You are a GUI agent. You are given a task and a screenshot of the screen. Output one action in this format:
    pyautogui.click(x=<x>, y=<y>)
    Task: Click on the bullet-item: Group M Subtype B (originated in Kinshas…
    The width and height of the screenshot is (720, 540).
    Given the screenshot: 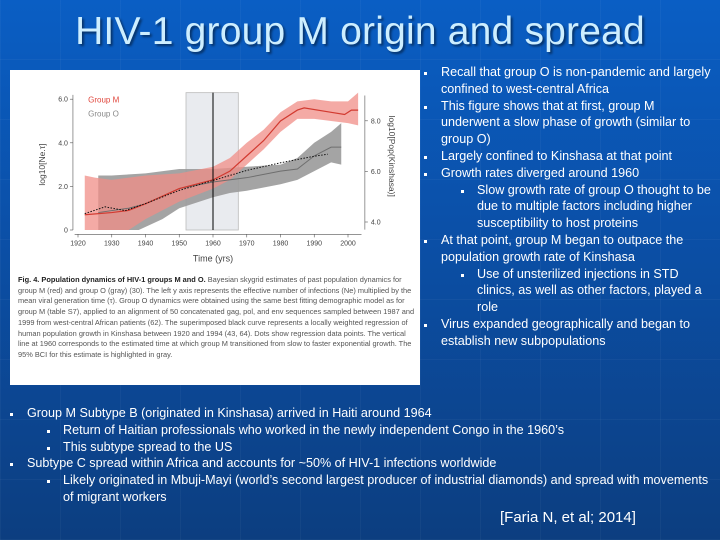 What is the action you would take?
    pyautogui.click(x=359, y=413)
    